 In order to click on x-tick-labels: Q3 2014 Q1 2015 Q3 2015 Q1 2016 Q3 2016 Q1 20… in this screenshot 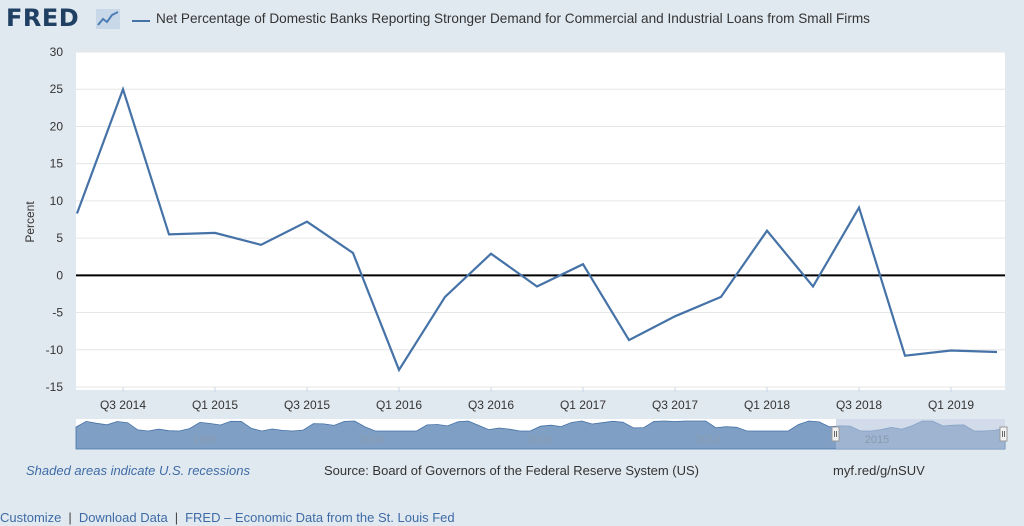, I will do `click(537, 399)`.